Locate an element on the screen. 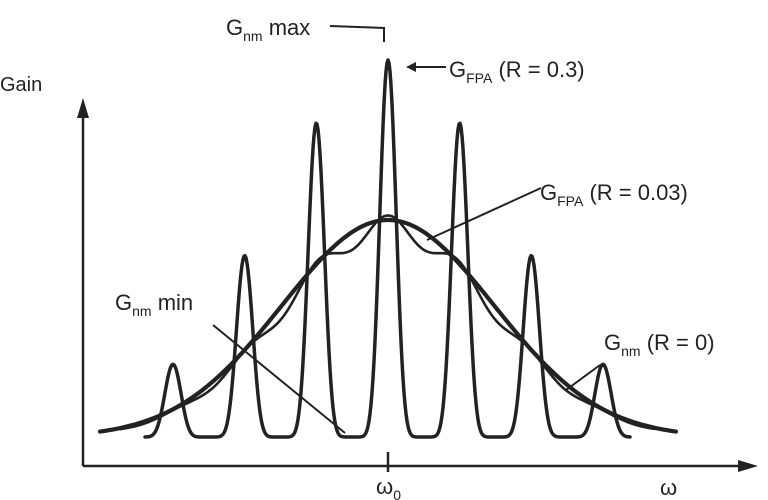  y-axis-label: Gain is located at coordinates (21, 85).